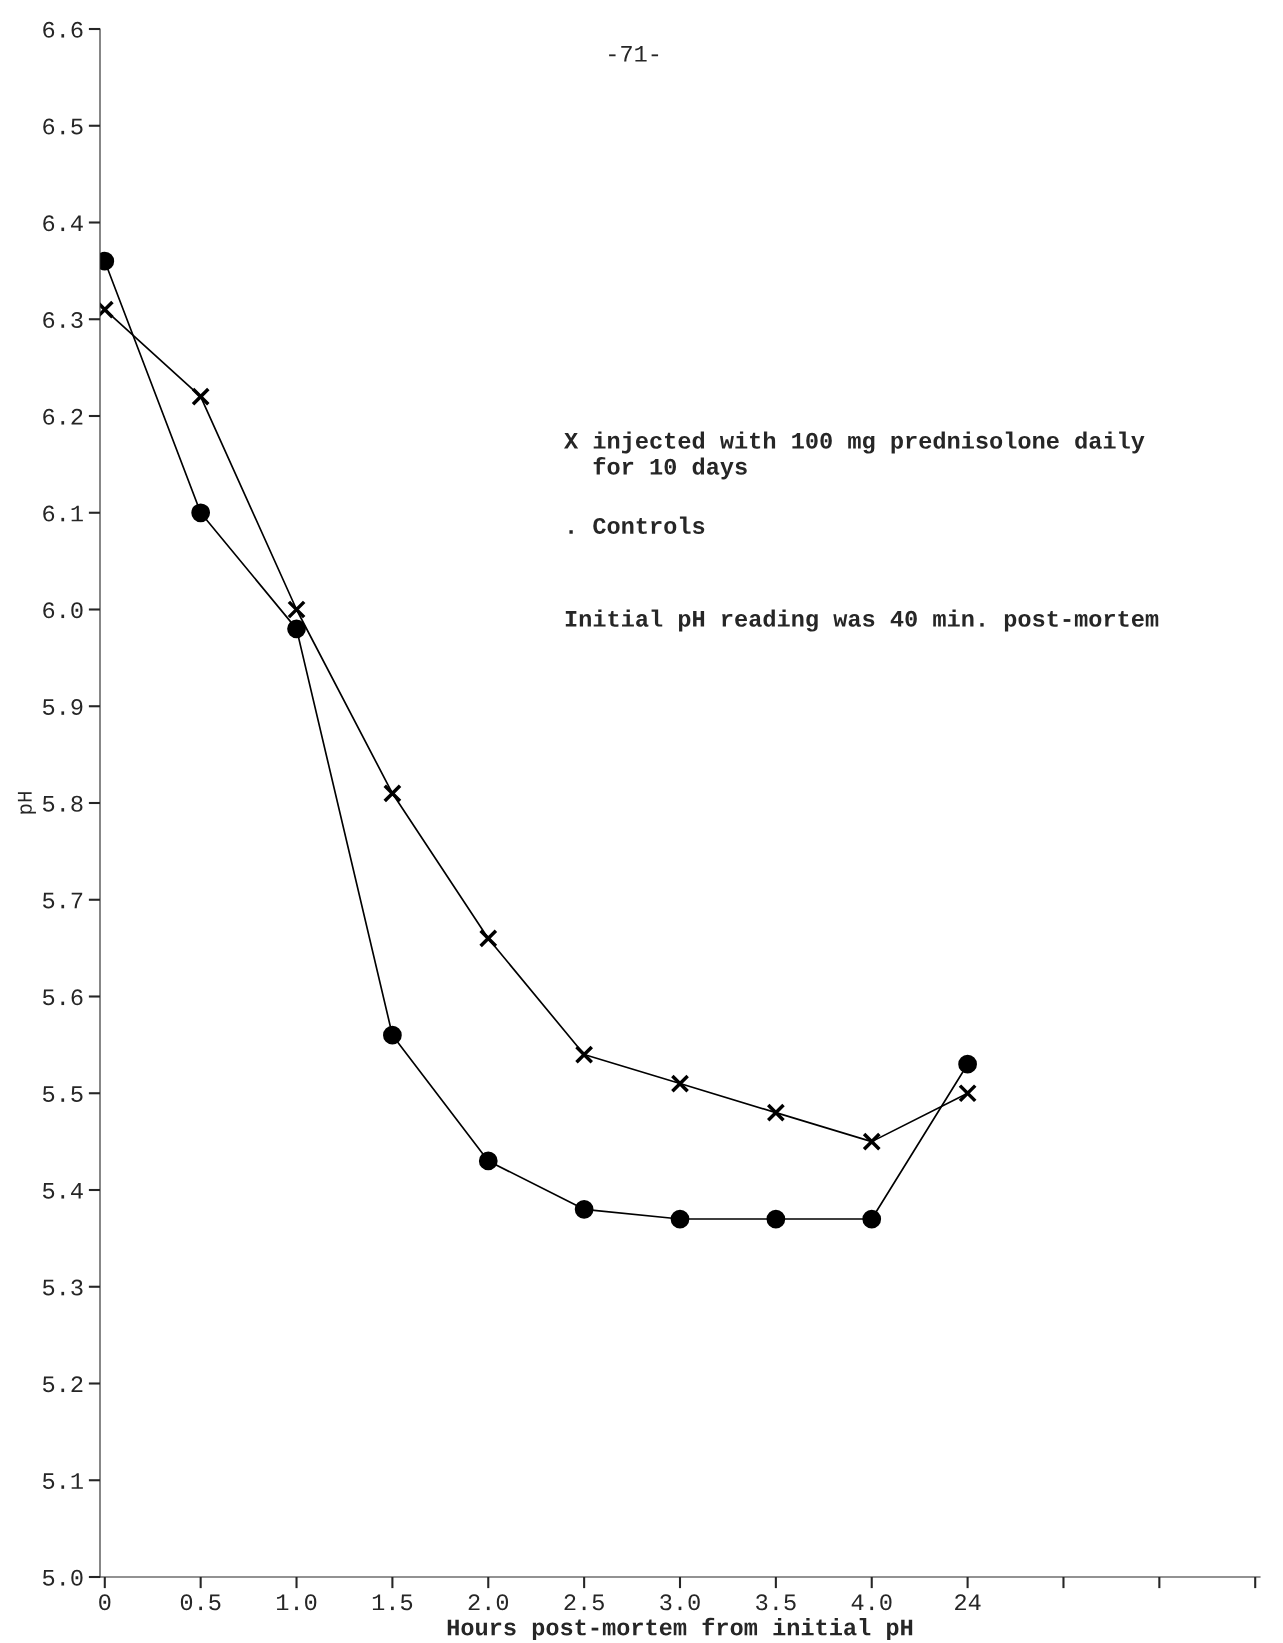 The height and width of the screenshot is (1643, 1283). Describe the element at coordinates (63, 29) in the screenshot. I see `y-tick-label: 6.6` at that location.